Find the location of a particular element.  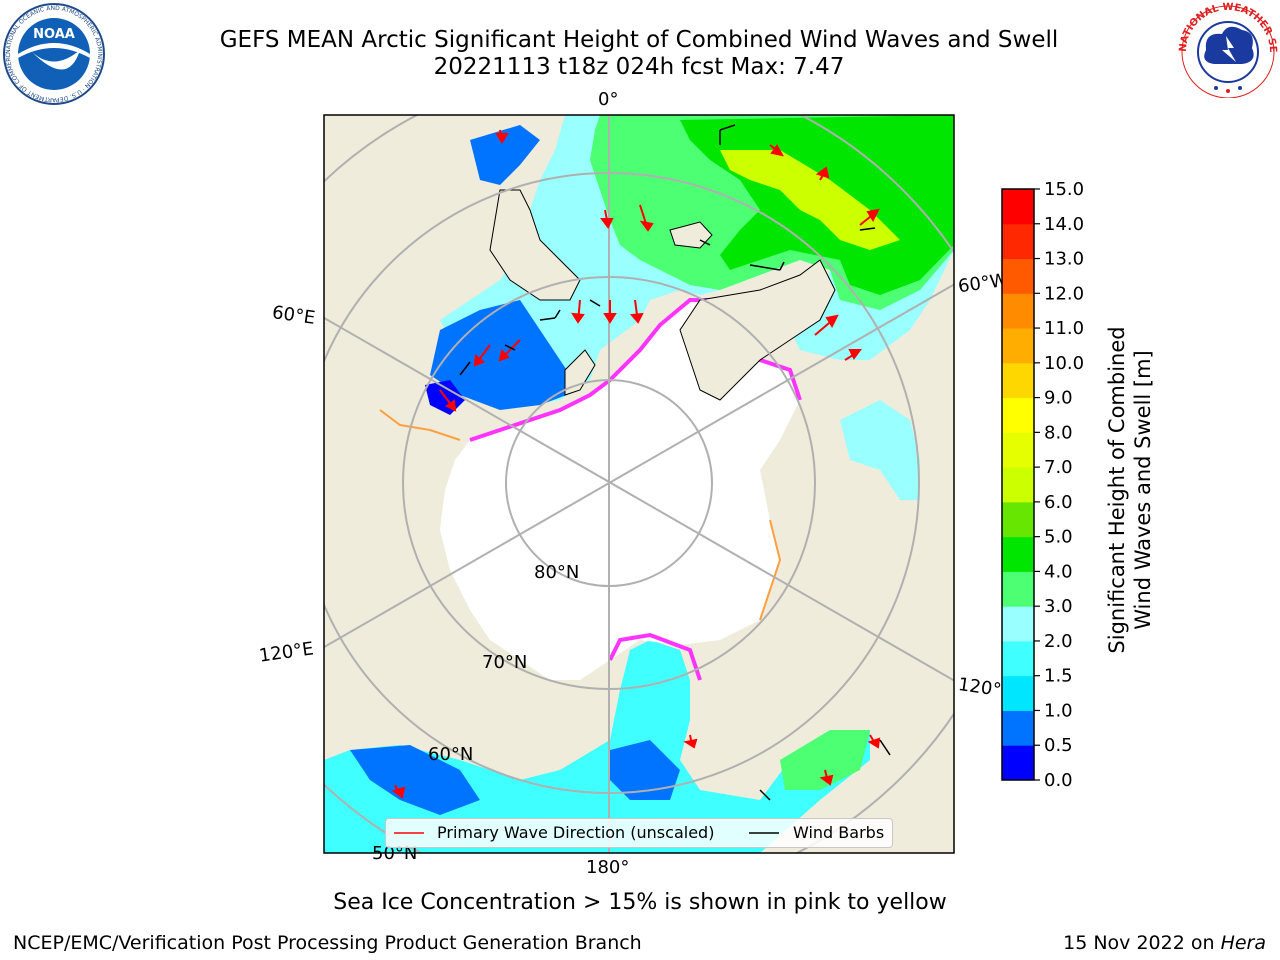

svg-text: NOAA is located at coordinates (54, 34).